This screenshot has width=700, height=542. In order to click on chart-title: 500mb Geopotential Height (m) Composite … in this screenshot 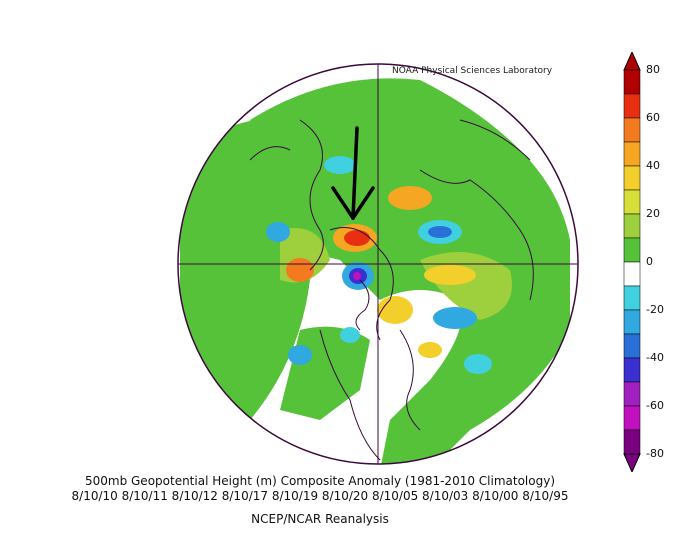, I will do `click(319, 481)`.